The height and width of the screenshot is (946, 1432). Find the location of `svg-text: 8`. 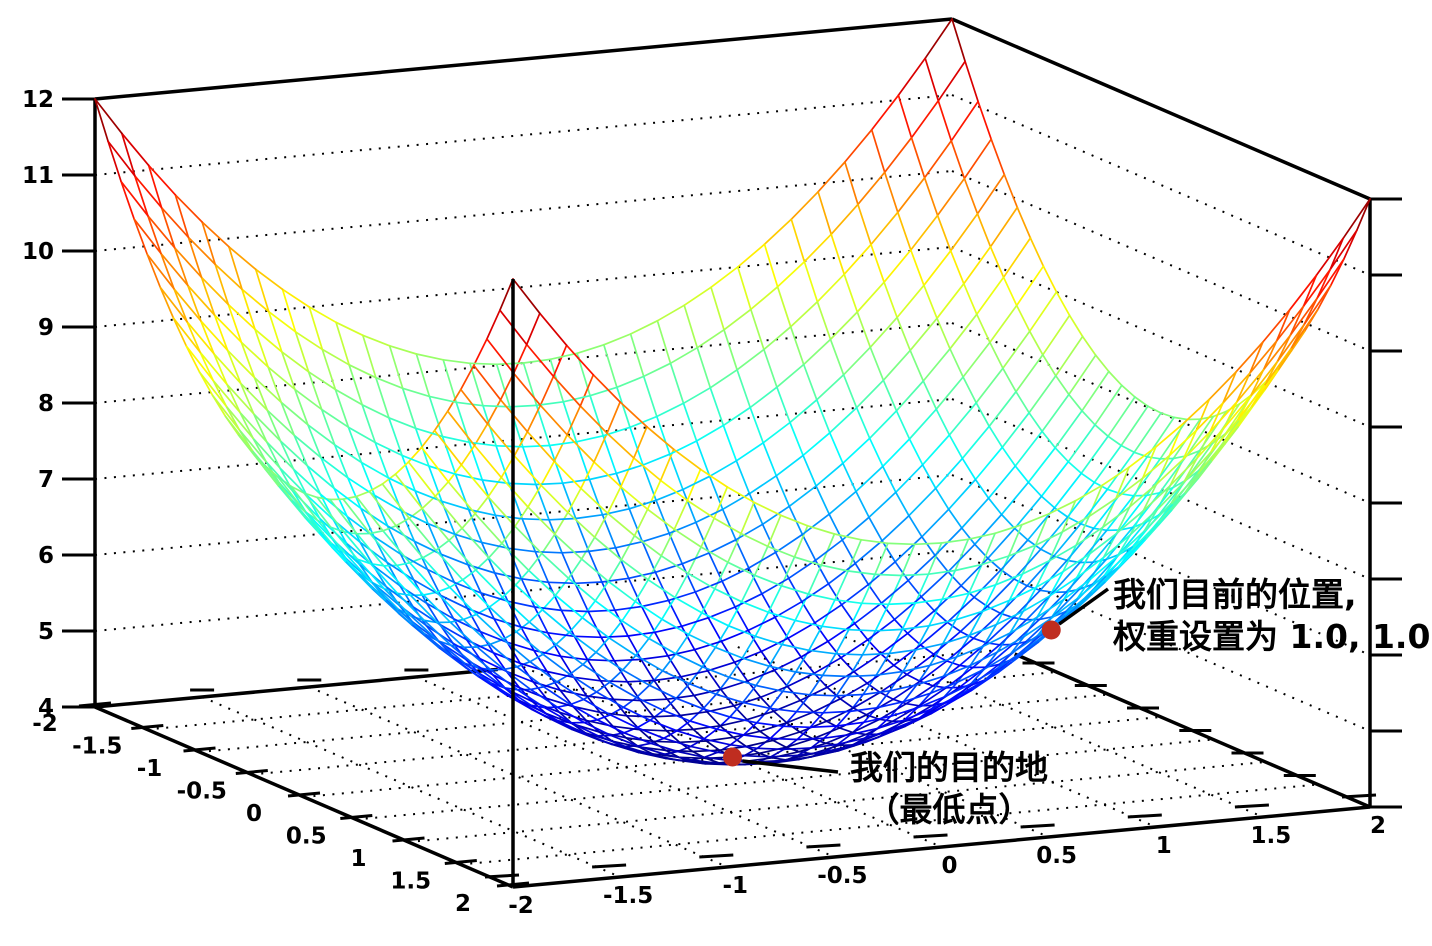

svg-text: 8 is located at coordinates (46, 404).